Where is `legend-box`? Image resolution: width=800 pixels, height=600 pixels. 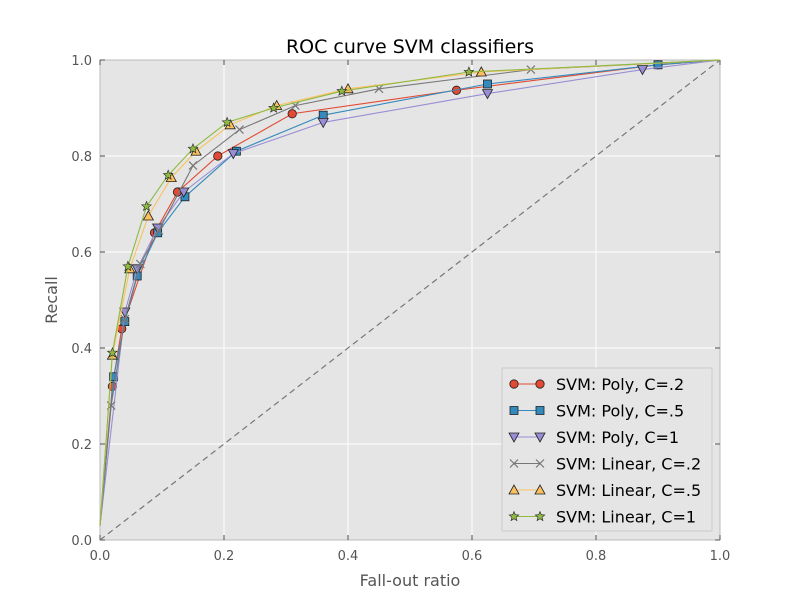 legend-box is located at coordinates (607, 449).